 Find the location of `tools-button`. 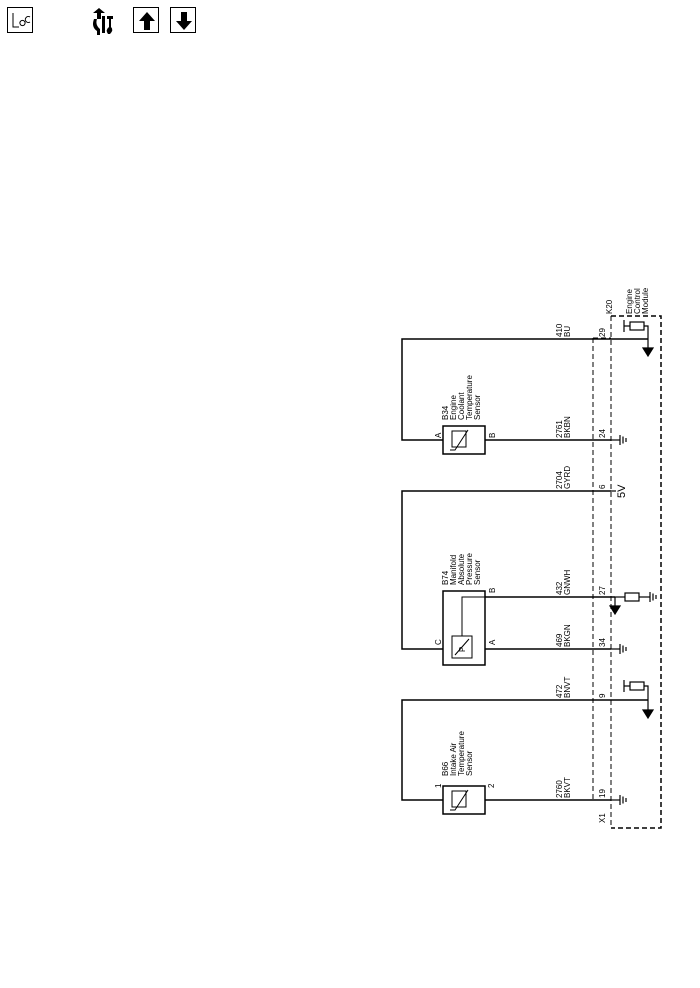

tools-button is located at coordinates (103, 21).